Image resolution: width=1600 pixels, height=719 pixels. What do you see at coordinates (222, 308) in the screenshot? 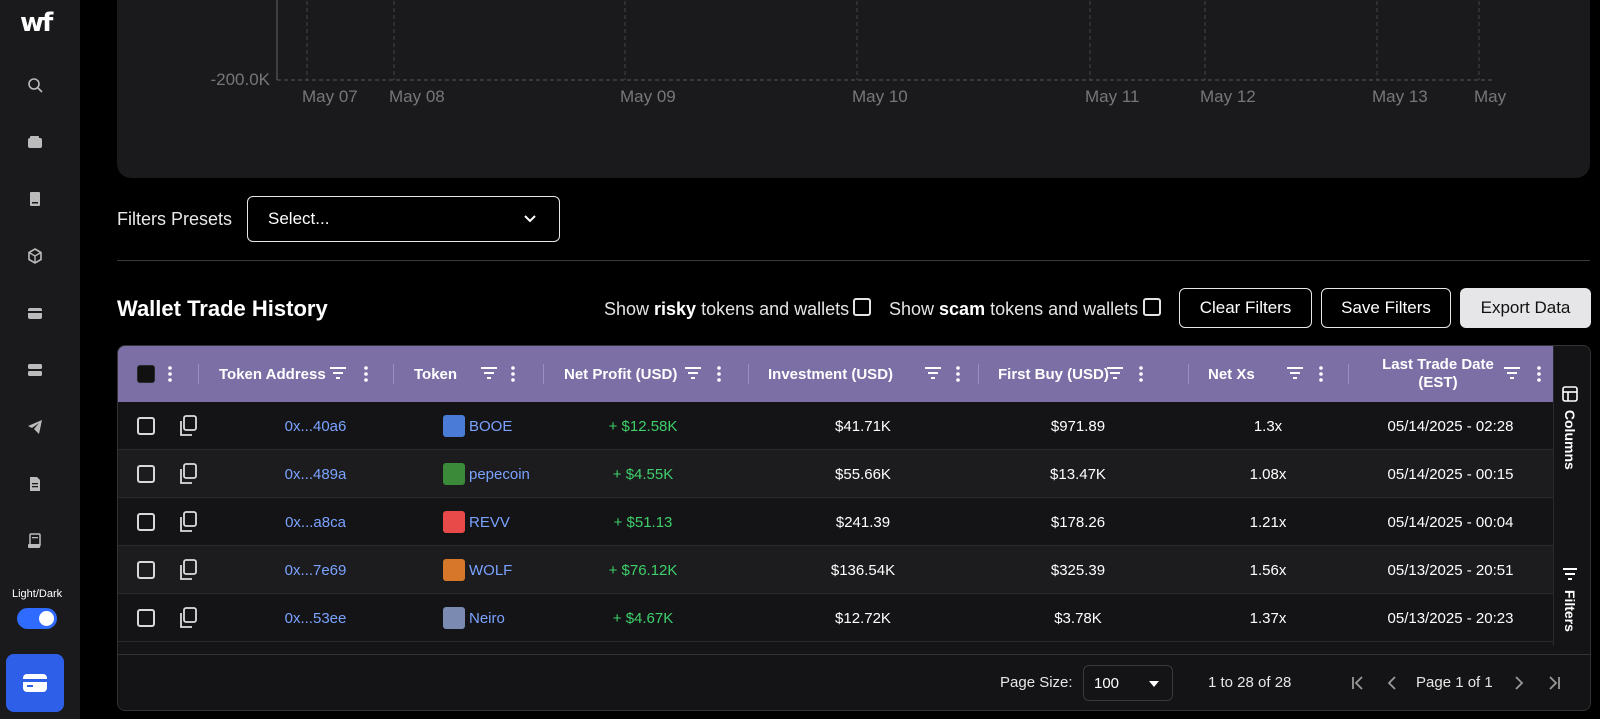
I see `wallet-trade-history-title: Wallet Trade History` at bounding box center [222, 308].